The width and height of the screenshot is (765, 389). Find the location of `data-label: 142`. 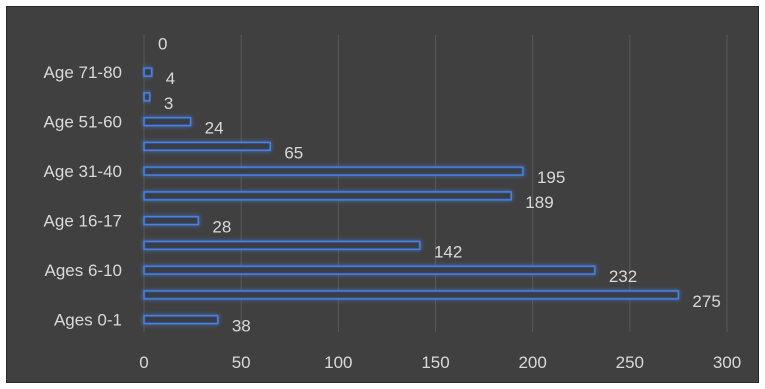

data-label: 142 is located at coordinates (448, 251).